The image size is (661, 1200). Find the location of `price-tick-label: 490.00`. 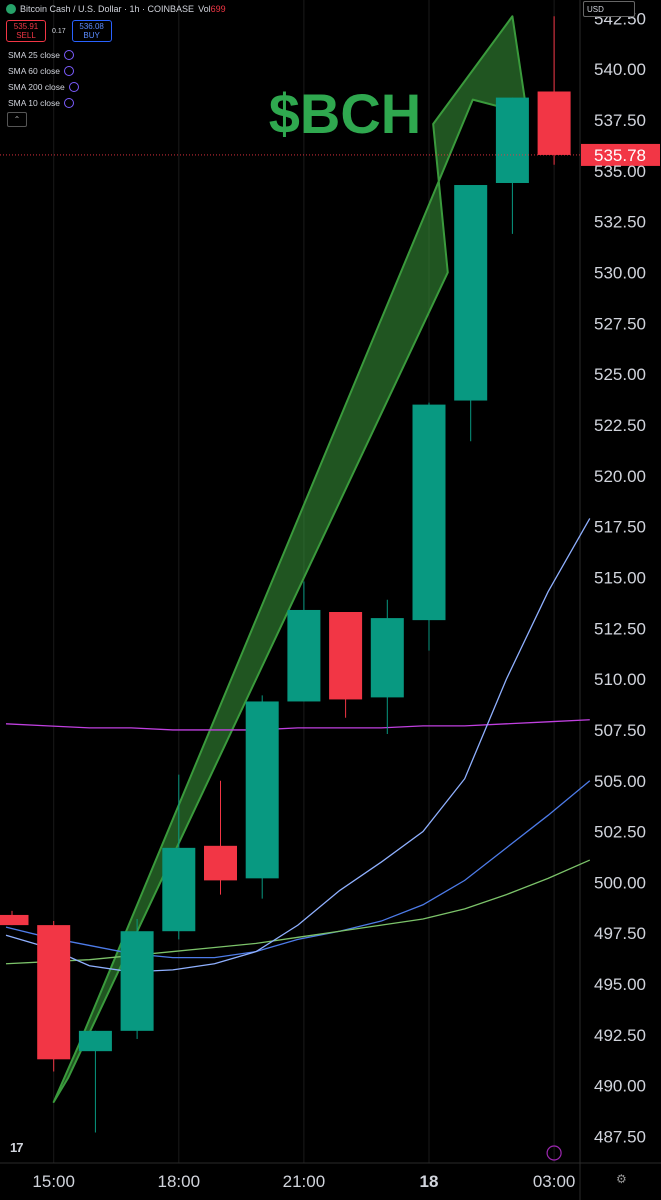

price-tick-label: 490.00 is located at coordinates (620, 1086).